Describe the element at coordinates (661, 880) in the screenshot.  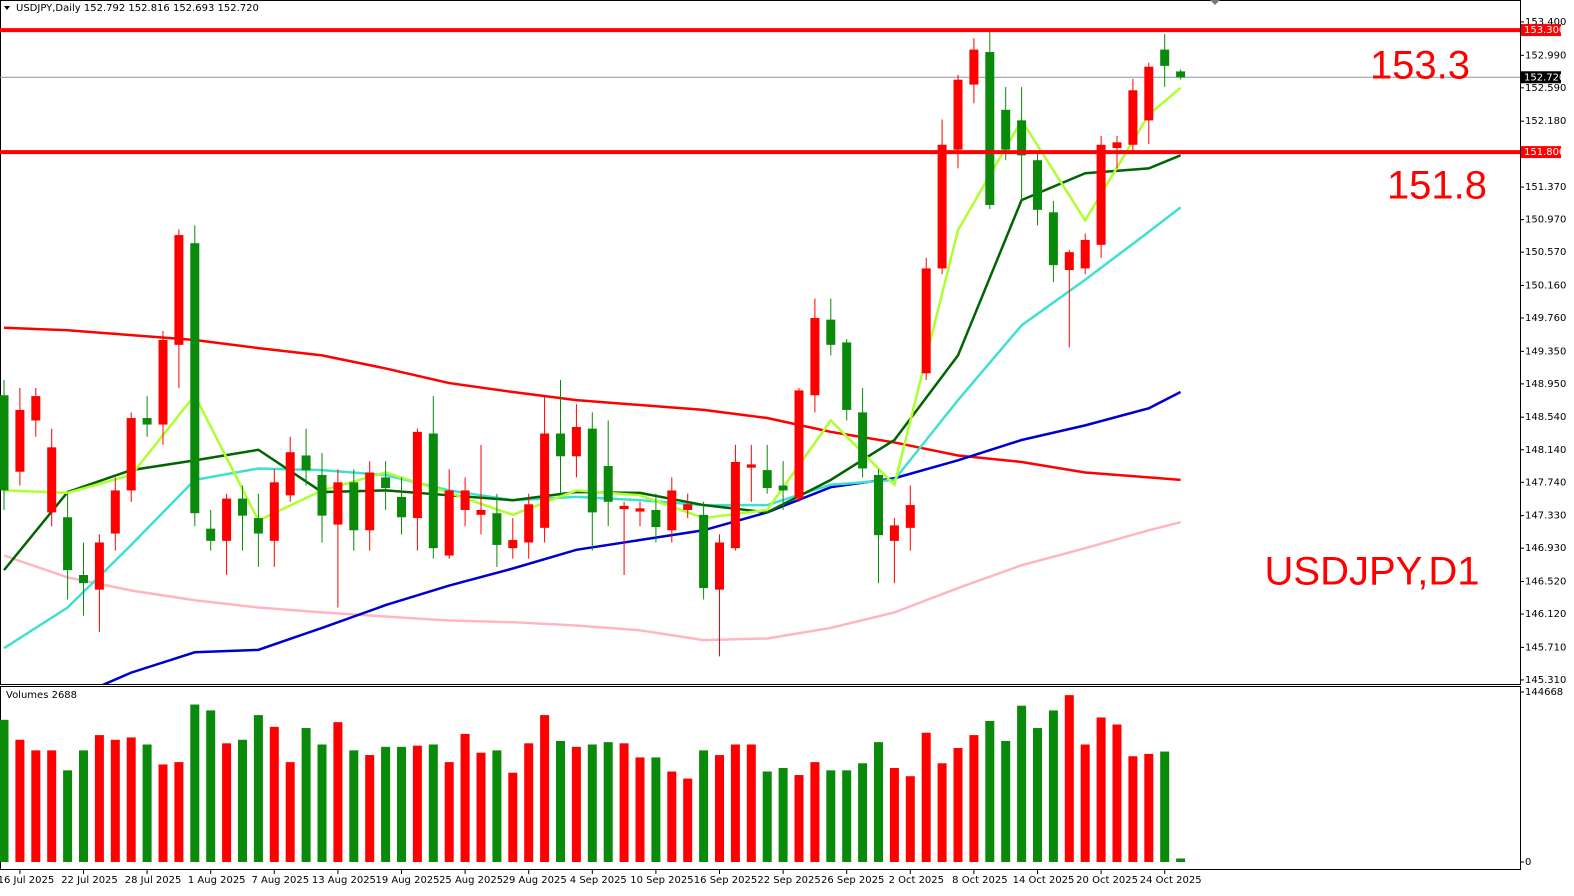
I see `x-tick-label: 10 Sep 2025` at that location.